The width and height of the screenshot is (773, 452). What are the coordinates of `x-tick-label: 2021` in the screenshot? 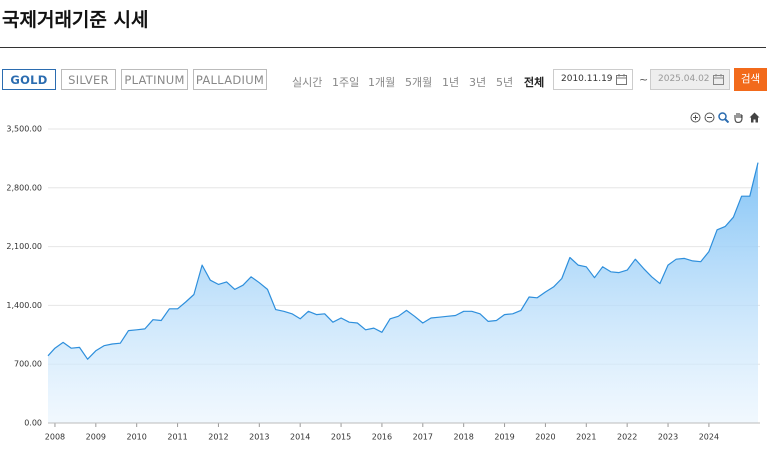 It's located at (586, 437).